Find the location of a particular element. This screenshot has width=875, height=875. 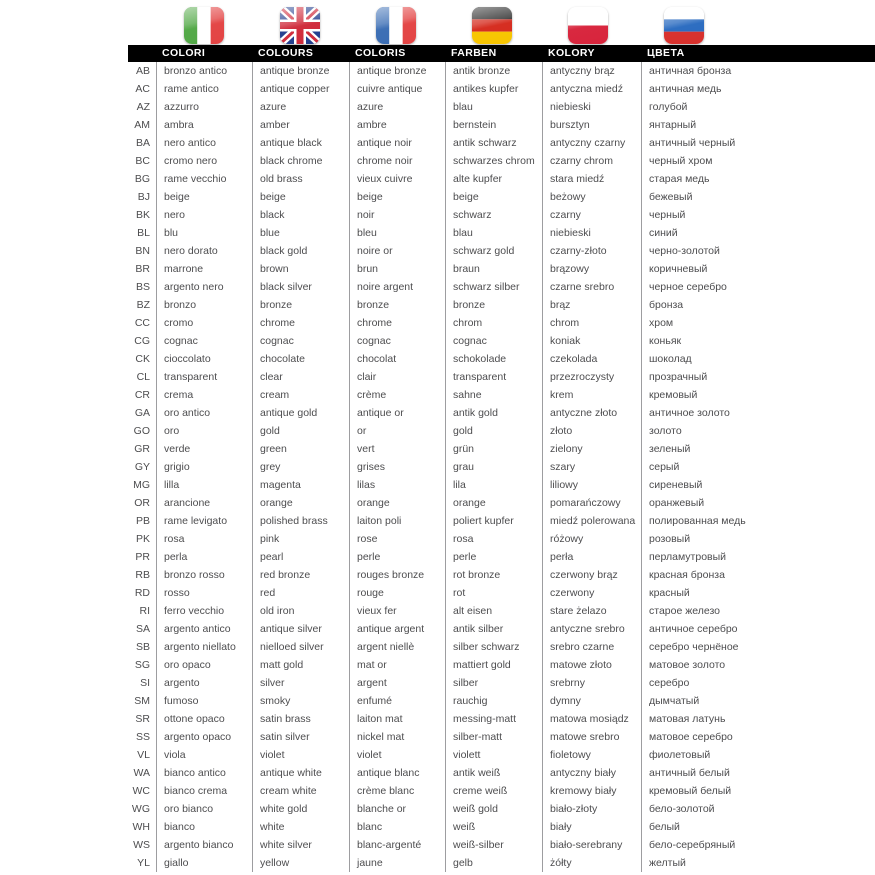

row-cell-english: chrome is located at coordinates (300, 323).